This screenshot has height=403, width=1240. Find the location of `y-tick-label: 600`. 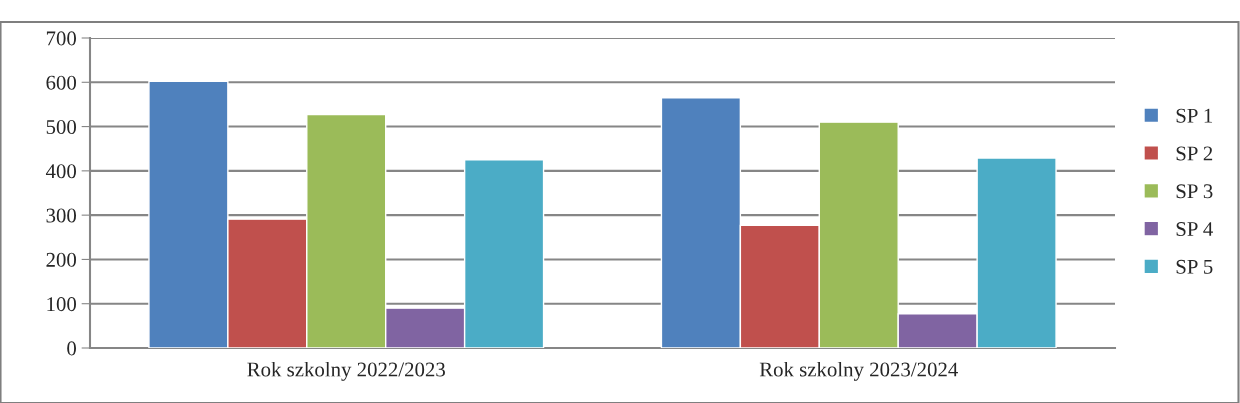

y-tick-label: 600 is located at coordinates (61, 82).